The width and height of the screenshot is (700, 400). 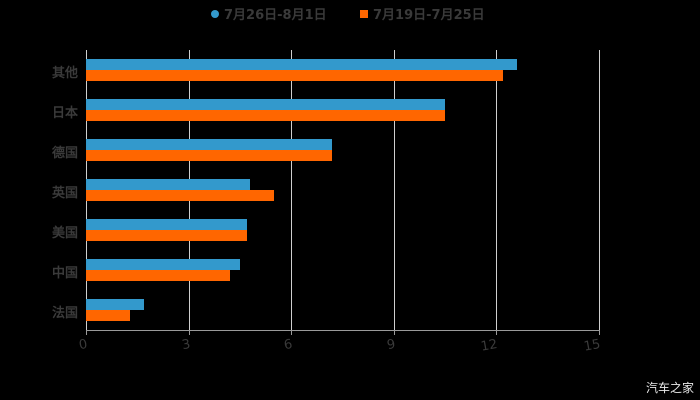 I want to click on y-category-label: 德国, so click(x=64, y=153).